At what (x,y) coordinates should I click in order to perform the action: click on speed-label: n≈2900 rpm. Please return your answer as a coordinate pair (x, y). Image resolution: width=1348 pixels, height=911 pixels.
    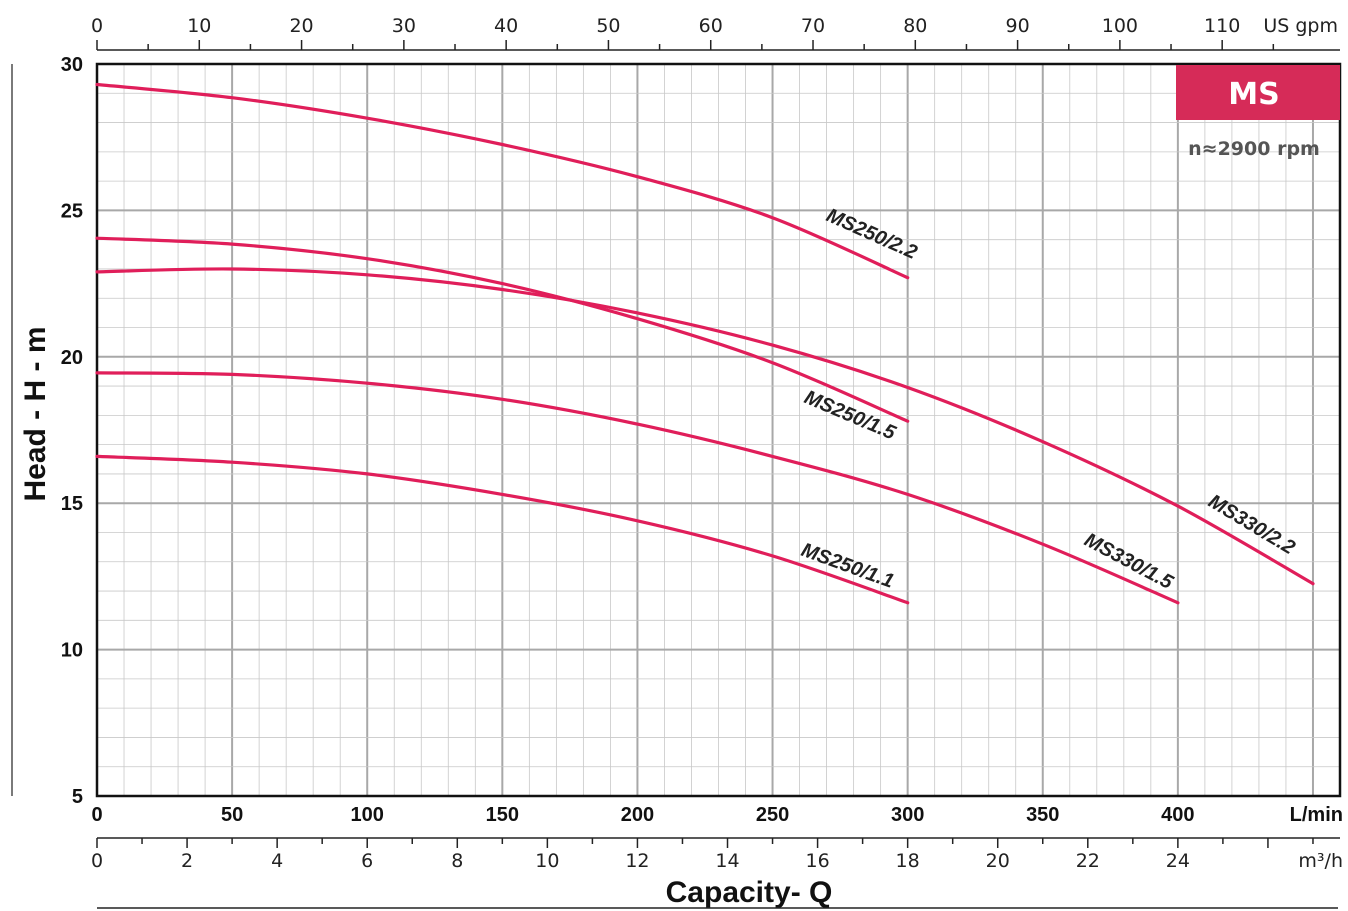
    Looking at the image, I should click on (1254, 149).